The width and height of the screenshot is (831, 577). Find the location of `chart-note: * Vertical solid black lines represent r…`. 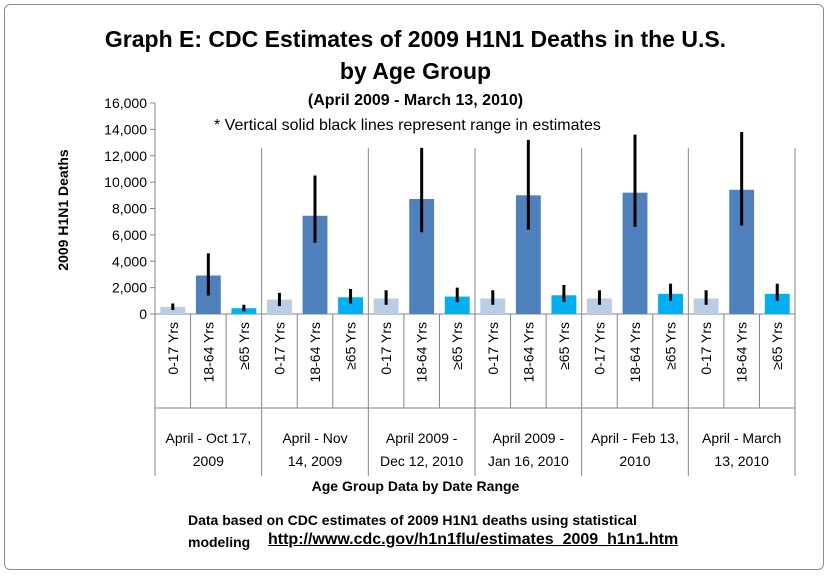

chart-note: * Vertical solid black lines represent r… is located at coordinates (407, 125).